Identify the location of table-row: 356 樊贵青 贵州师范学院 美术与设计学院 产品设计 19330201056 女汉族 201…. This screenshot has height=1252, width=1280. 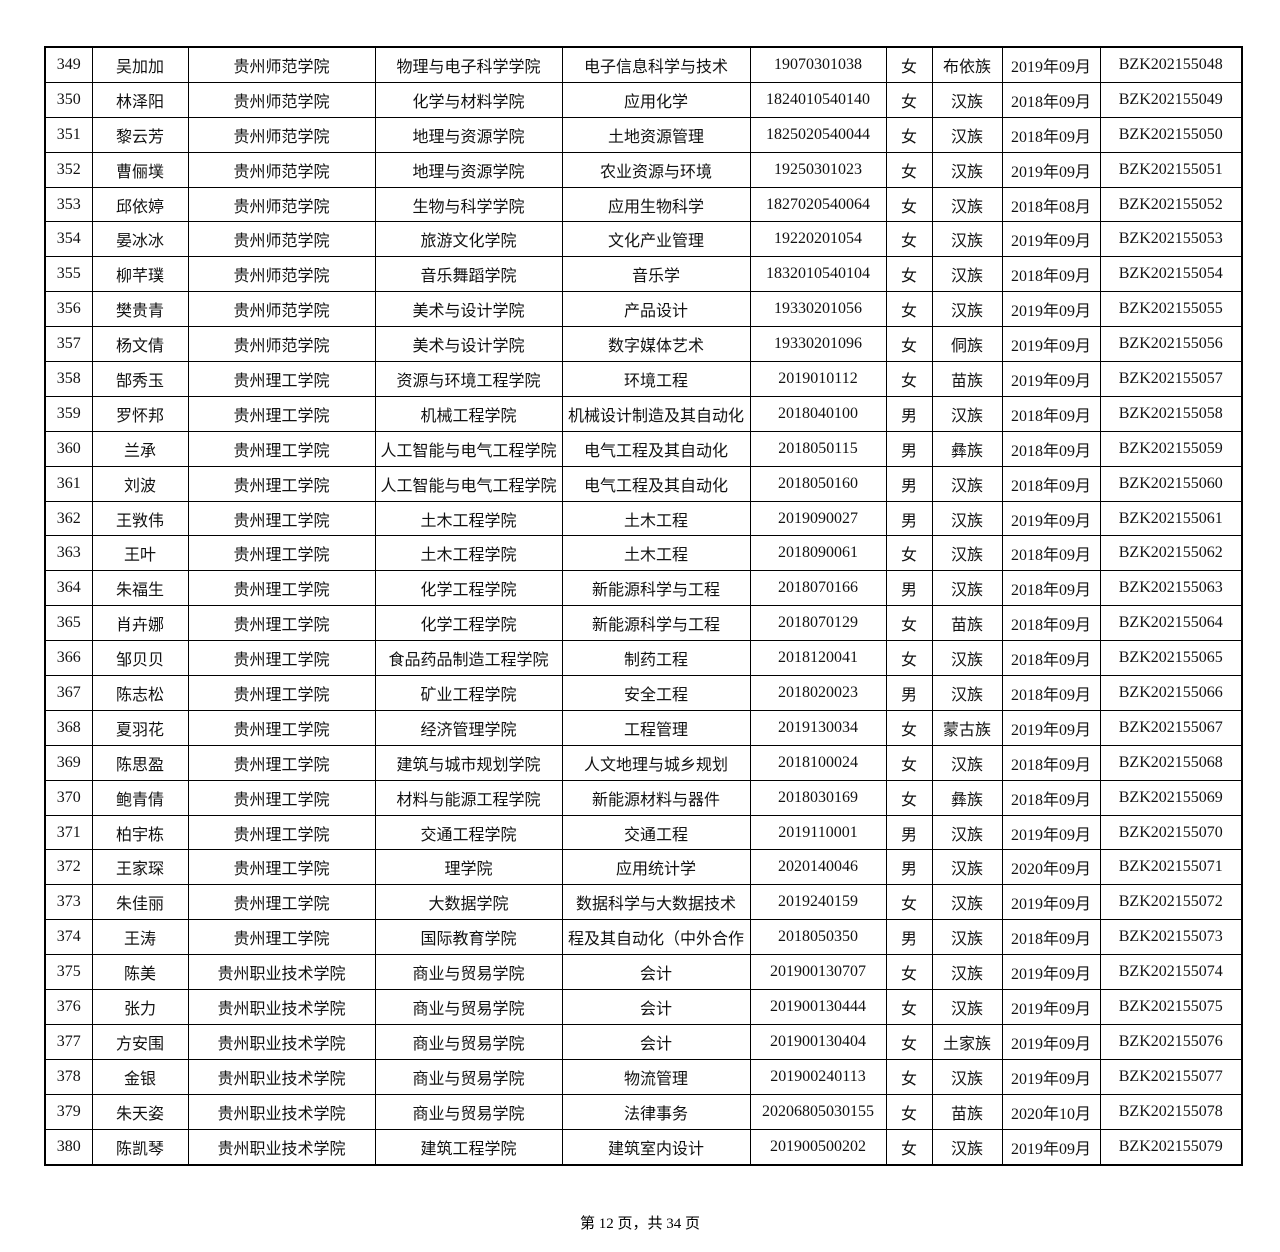
(643, 309).